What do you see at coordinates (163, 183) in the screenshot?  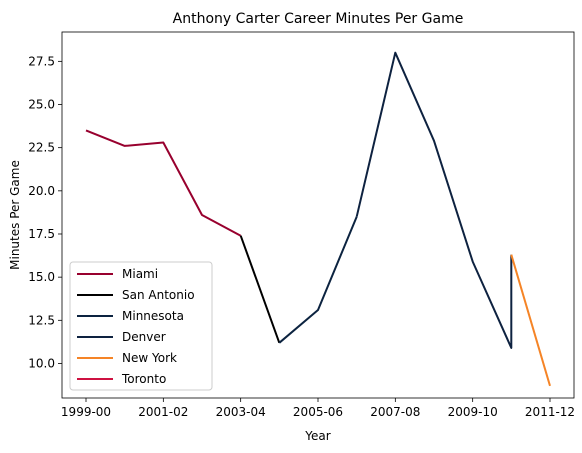 I see `series-line-miami` at bounding box center [163, 183].